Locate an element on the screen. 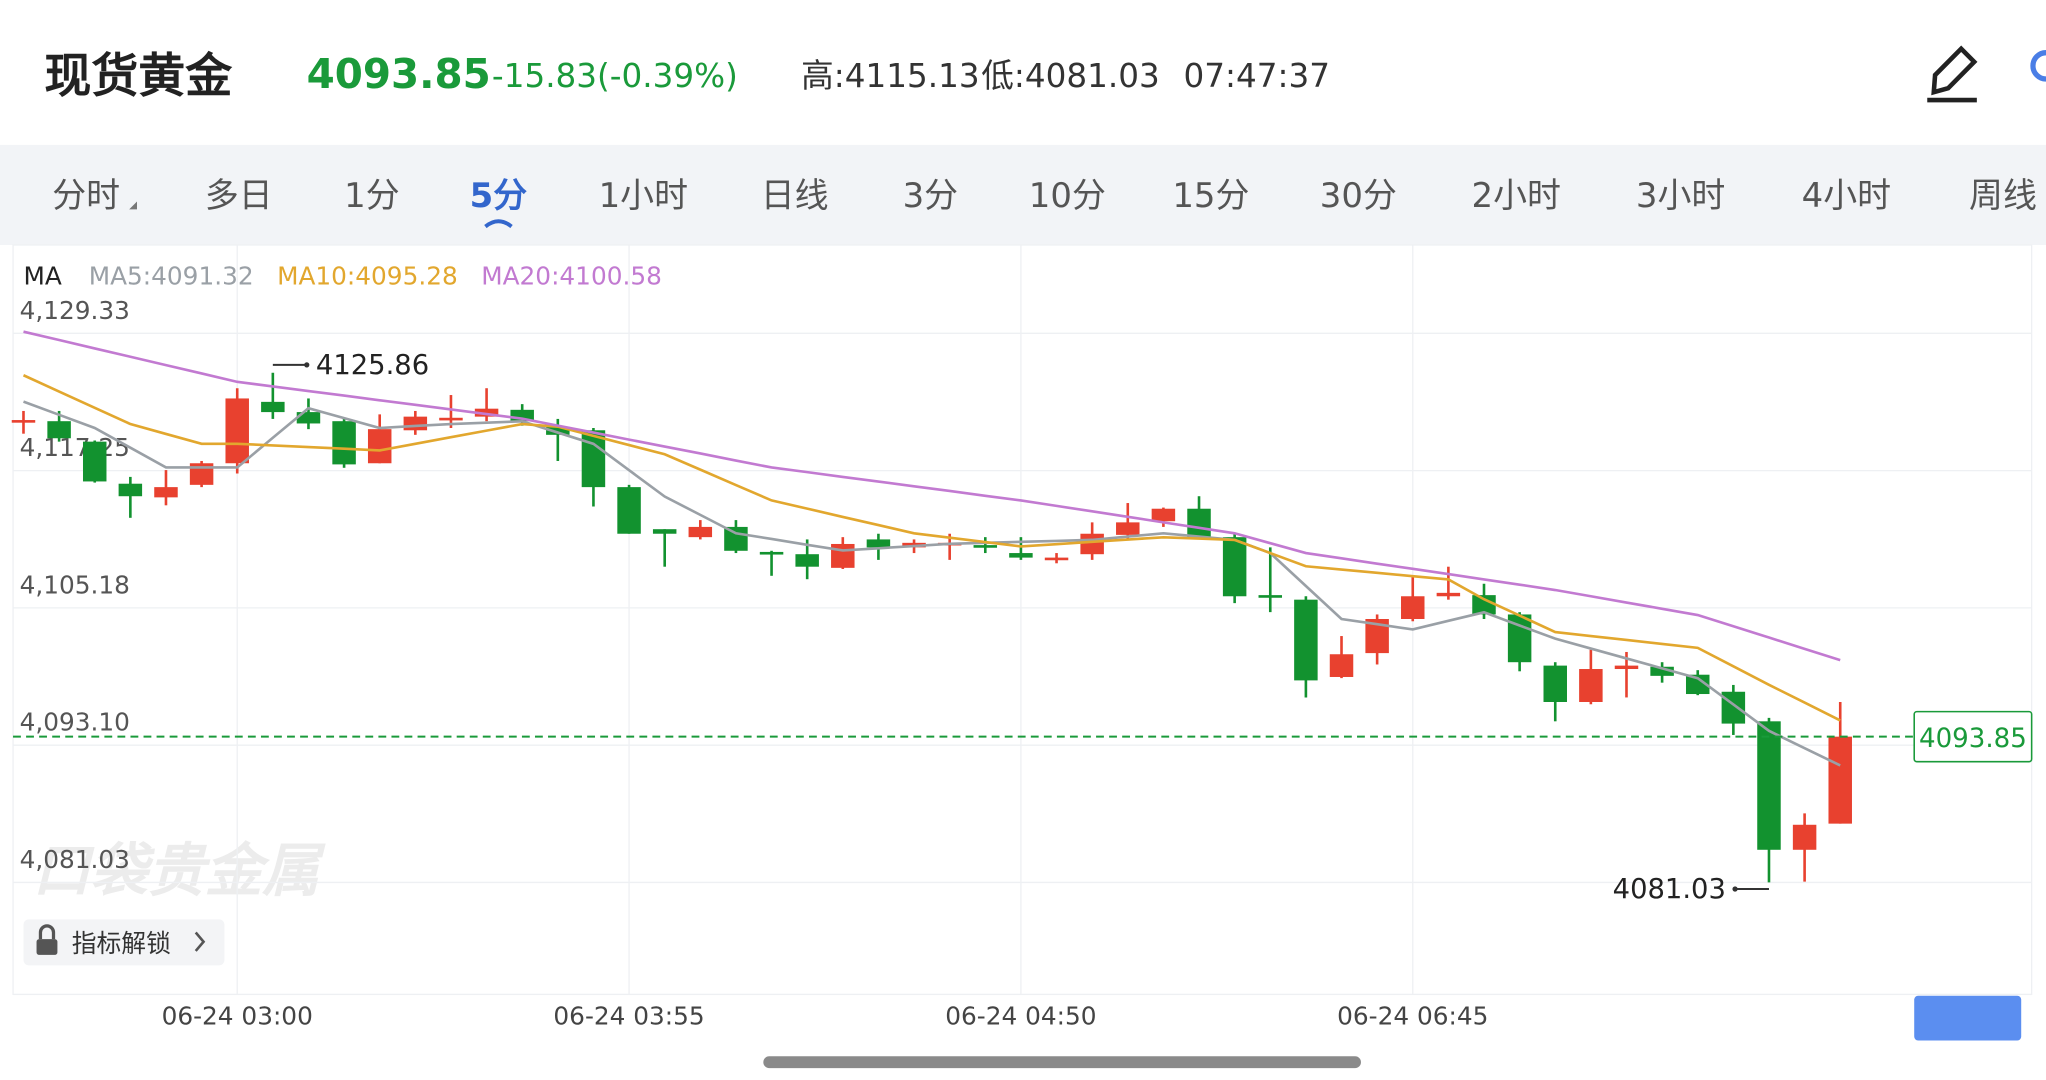  x-tick-label: 06-24 06:45 is located at coordinates (1412, 1016).